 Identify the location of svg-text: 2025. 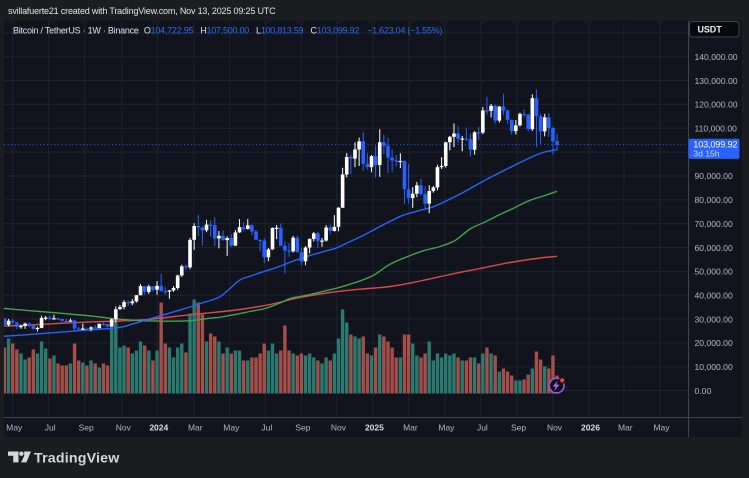
(374, 427).